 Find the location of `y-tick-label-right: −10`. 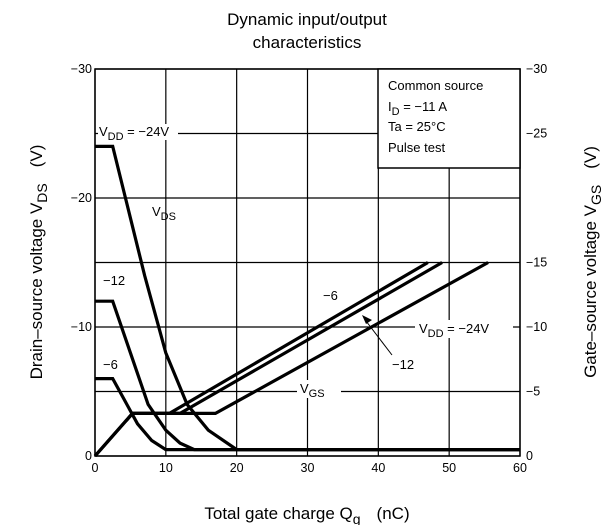

y-tick-label-right: −10 is located at coordinates (536, 327).